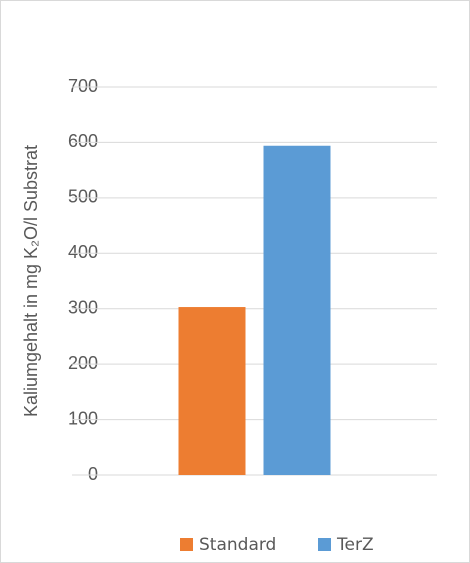 Image resolution: width=470 pixels, height=563 pixels. Describe the element at coordinates (83, 418) in the screenshot. I see `y-tick-label: 100` at that location.